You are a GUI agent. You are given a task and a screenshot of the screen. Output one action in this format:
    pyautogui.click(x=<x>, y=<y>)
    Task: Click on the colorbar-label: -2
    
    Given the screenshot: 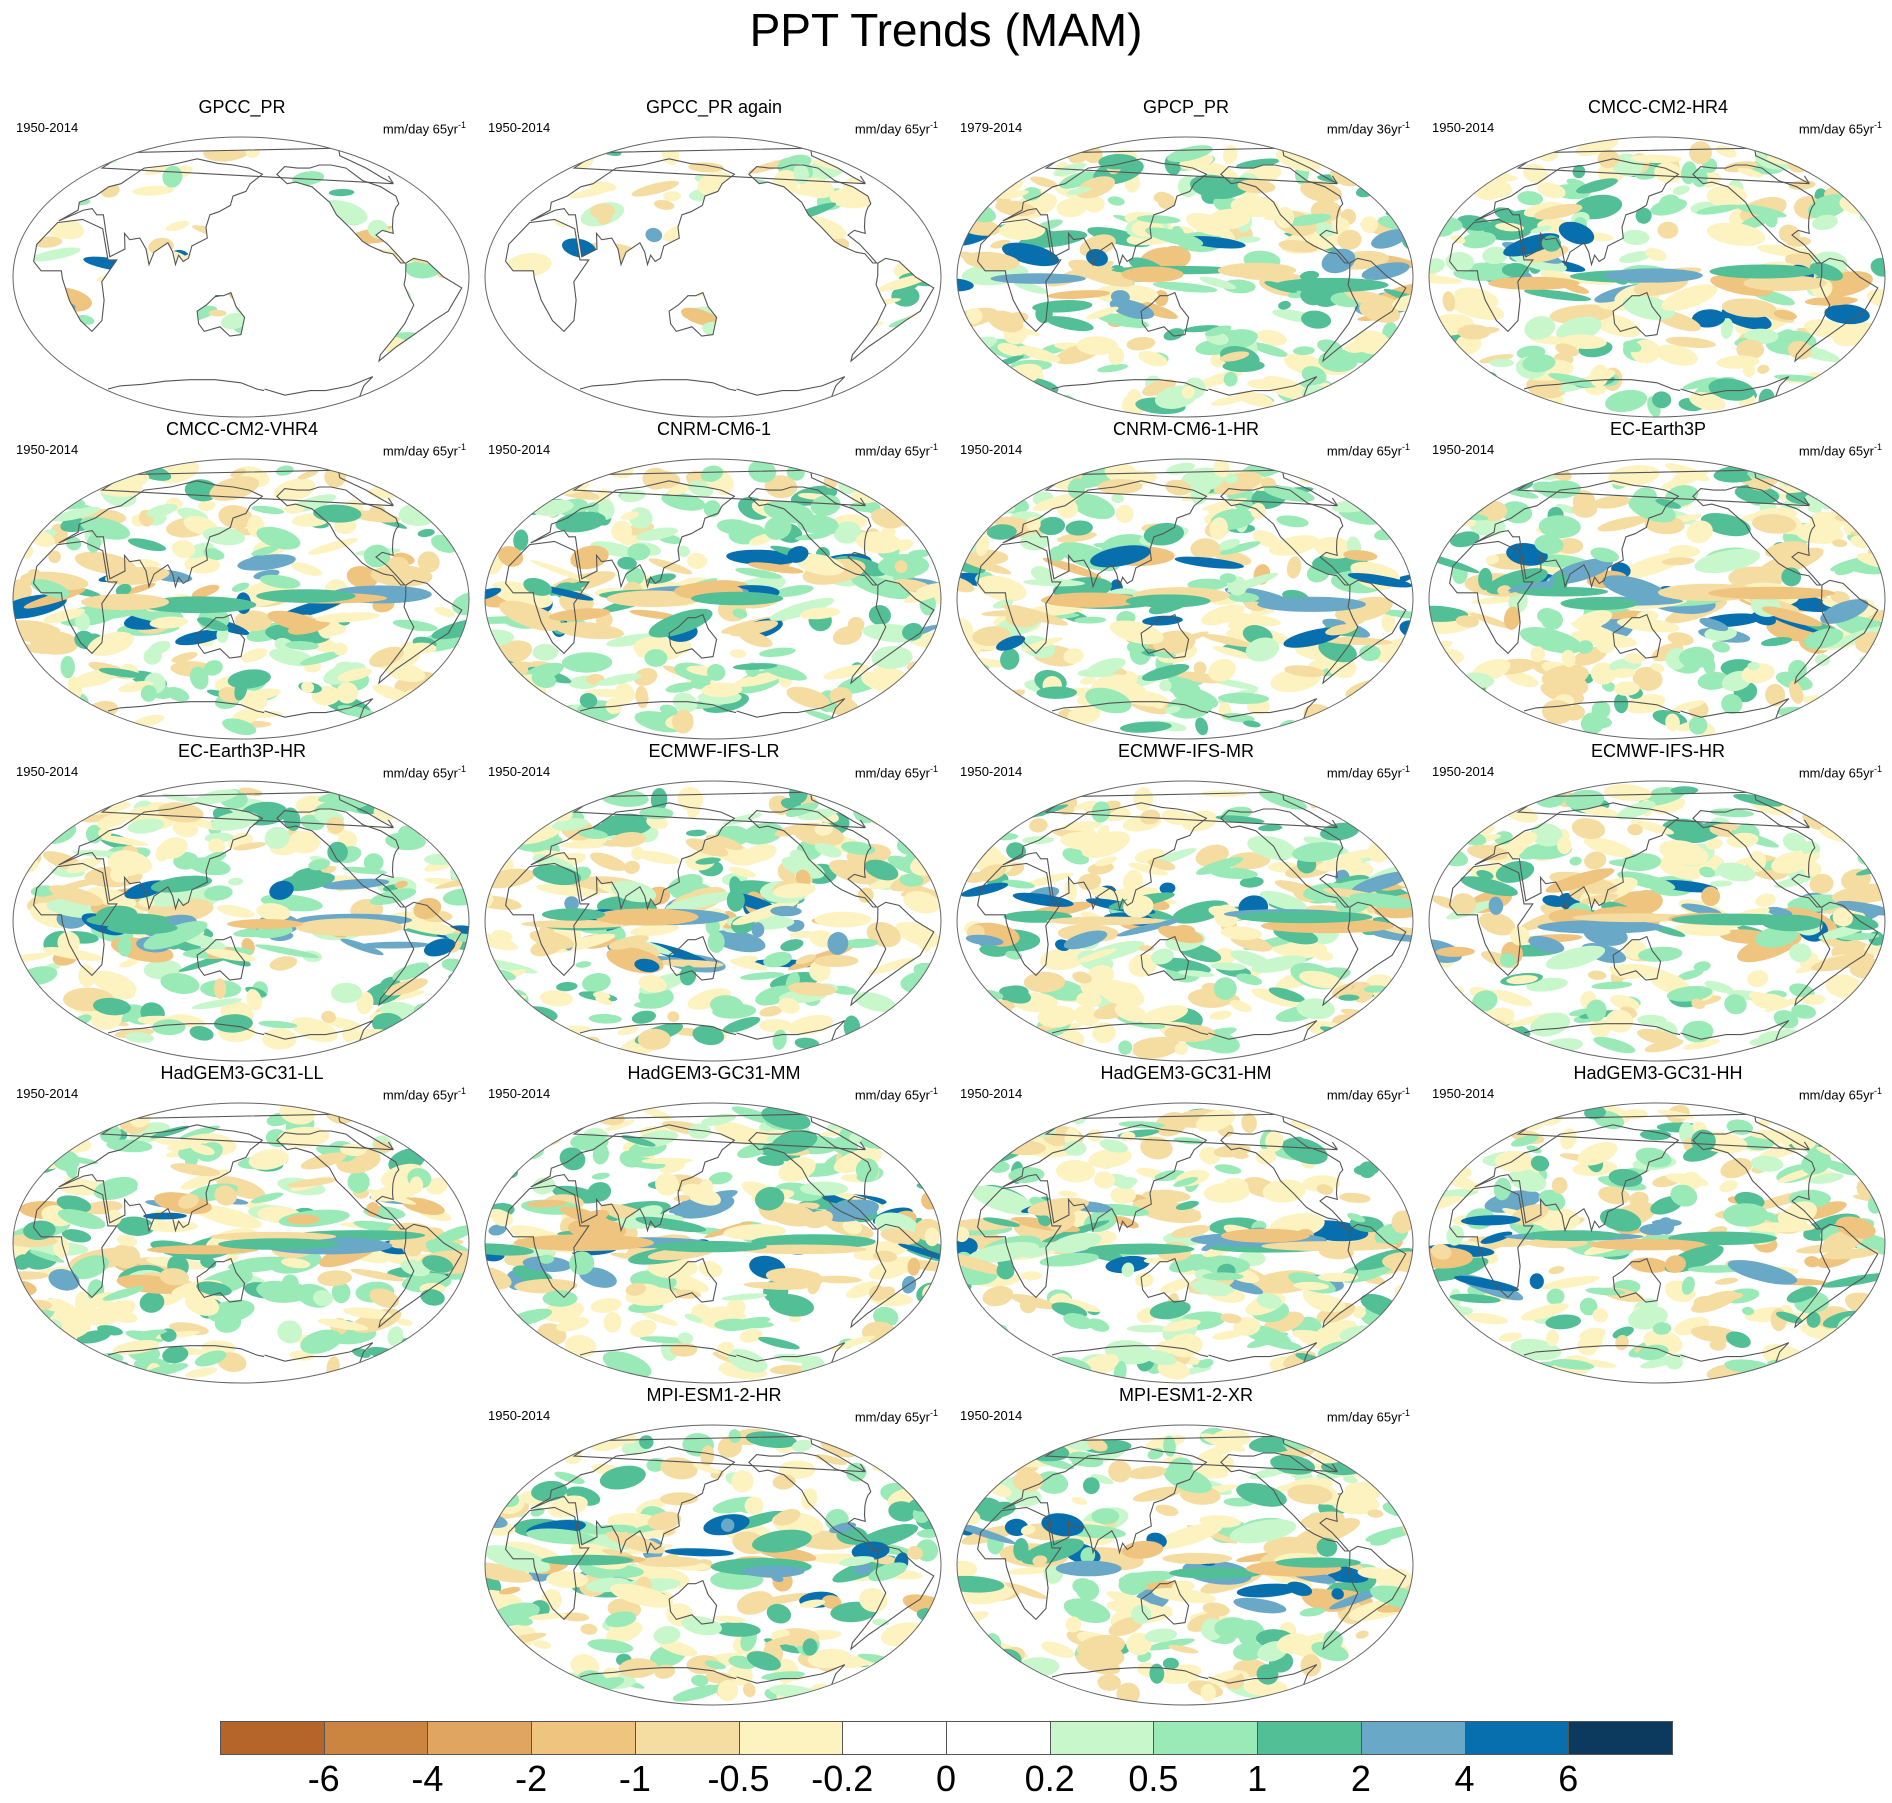 What is the action you would take?
    pyautogui.click(x=531, y=1778)
    